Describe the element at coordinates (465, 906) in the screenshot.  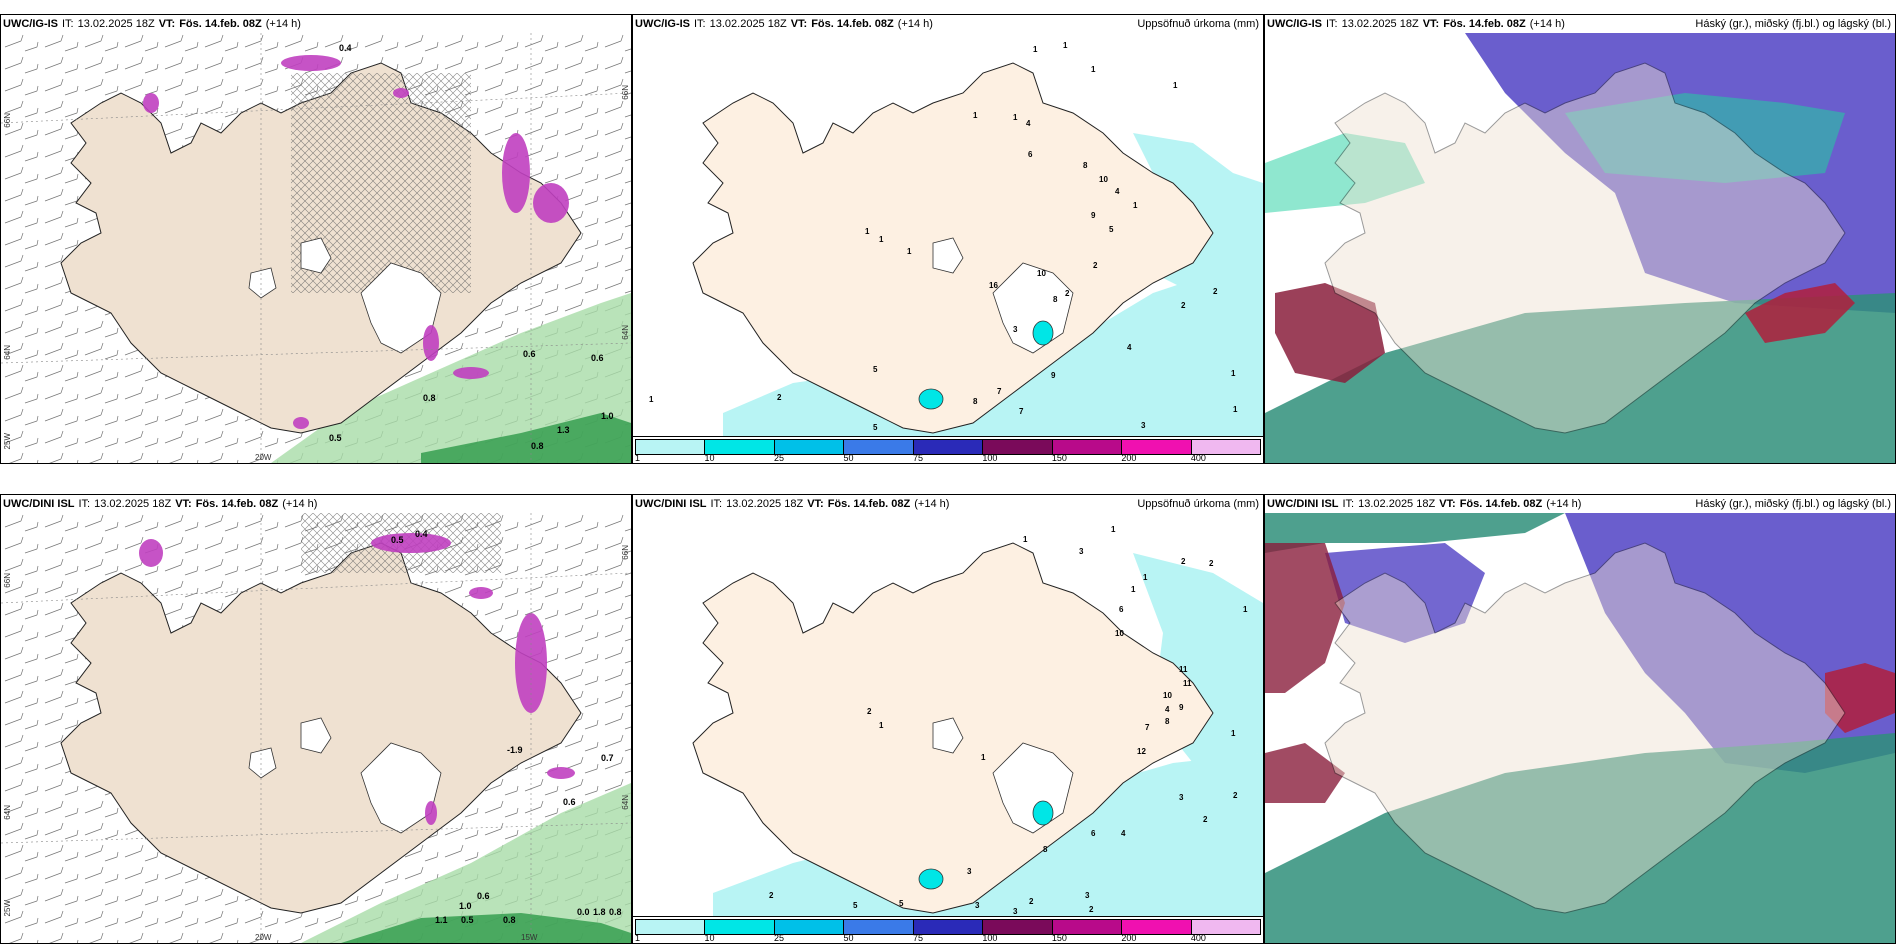
I see `temp-label: 1.0` at that location.